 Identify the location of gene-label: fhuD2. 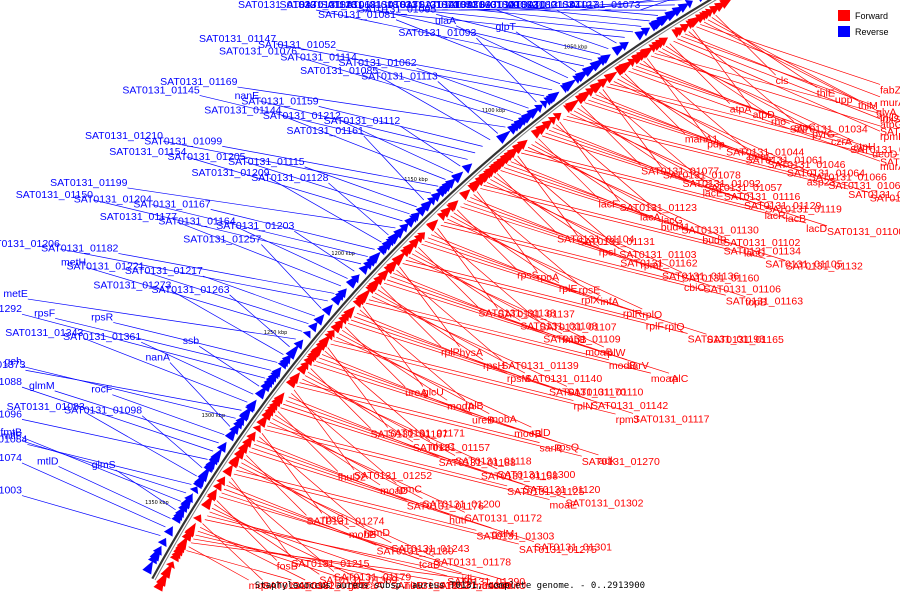
(352, 477).